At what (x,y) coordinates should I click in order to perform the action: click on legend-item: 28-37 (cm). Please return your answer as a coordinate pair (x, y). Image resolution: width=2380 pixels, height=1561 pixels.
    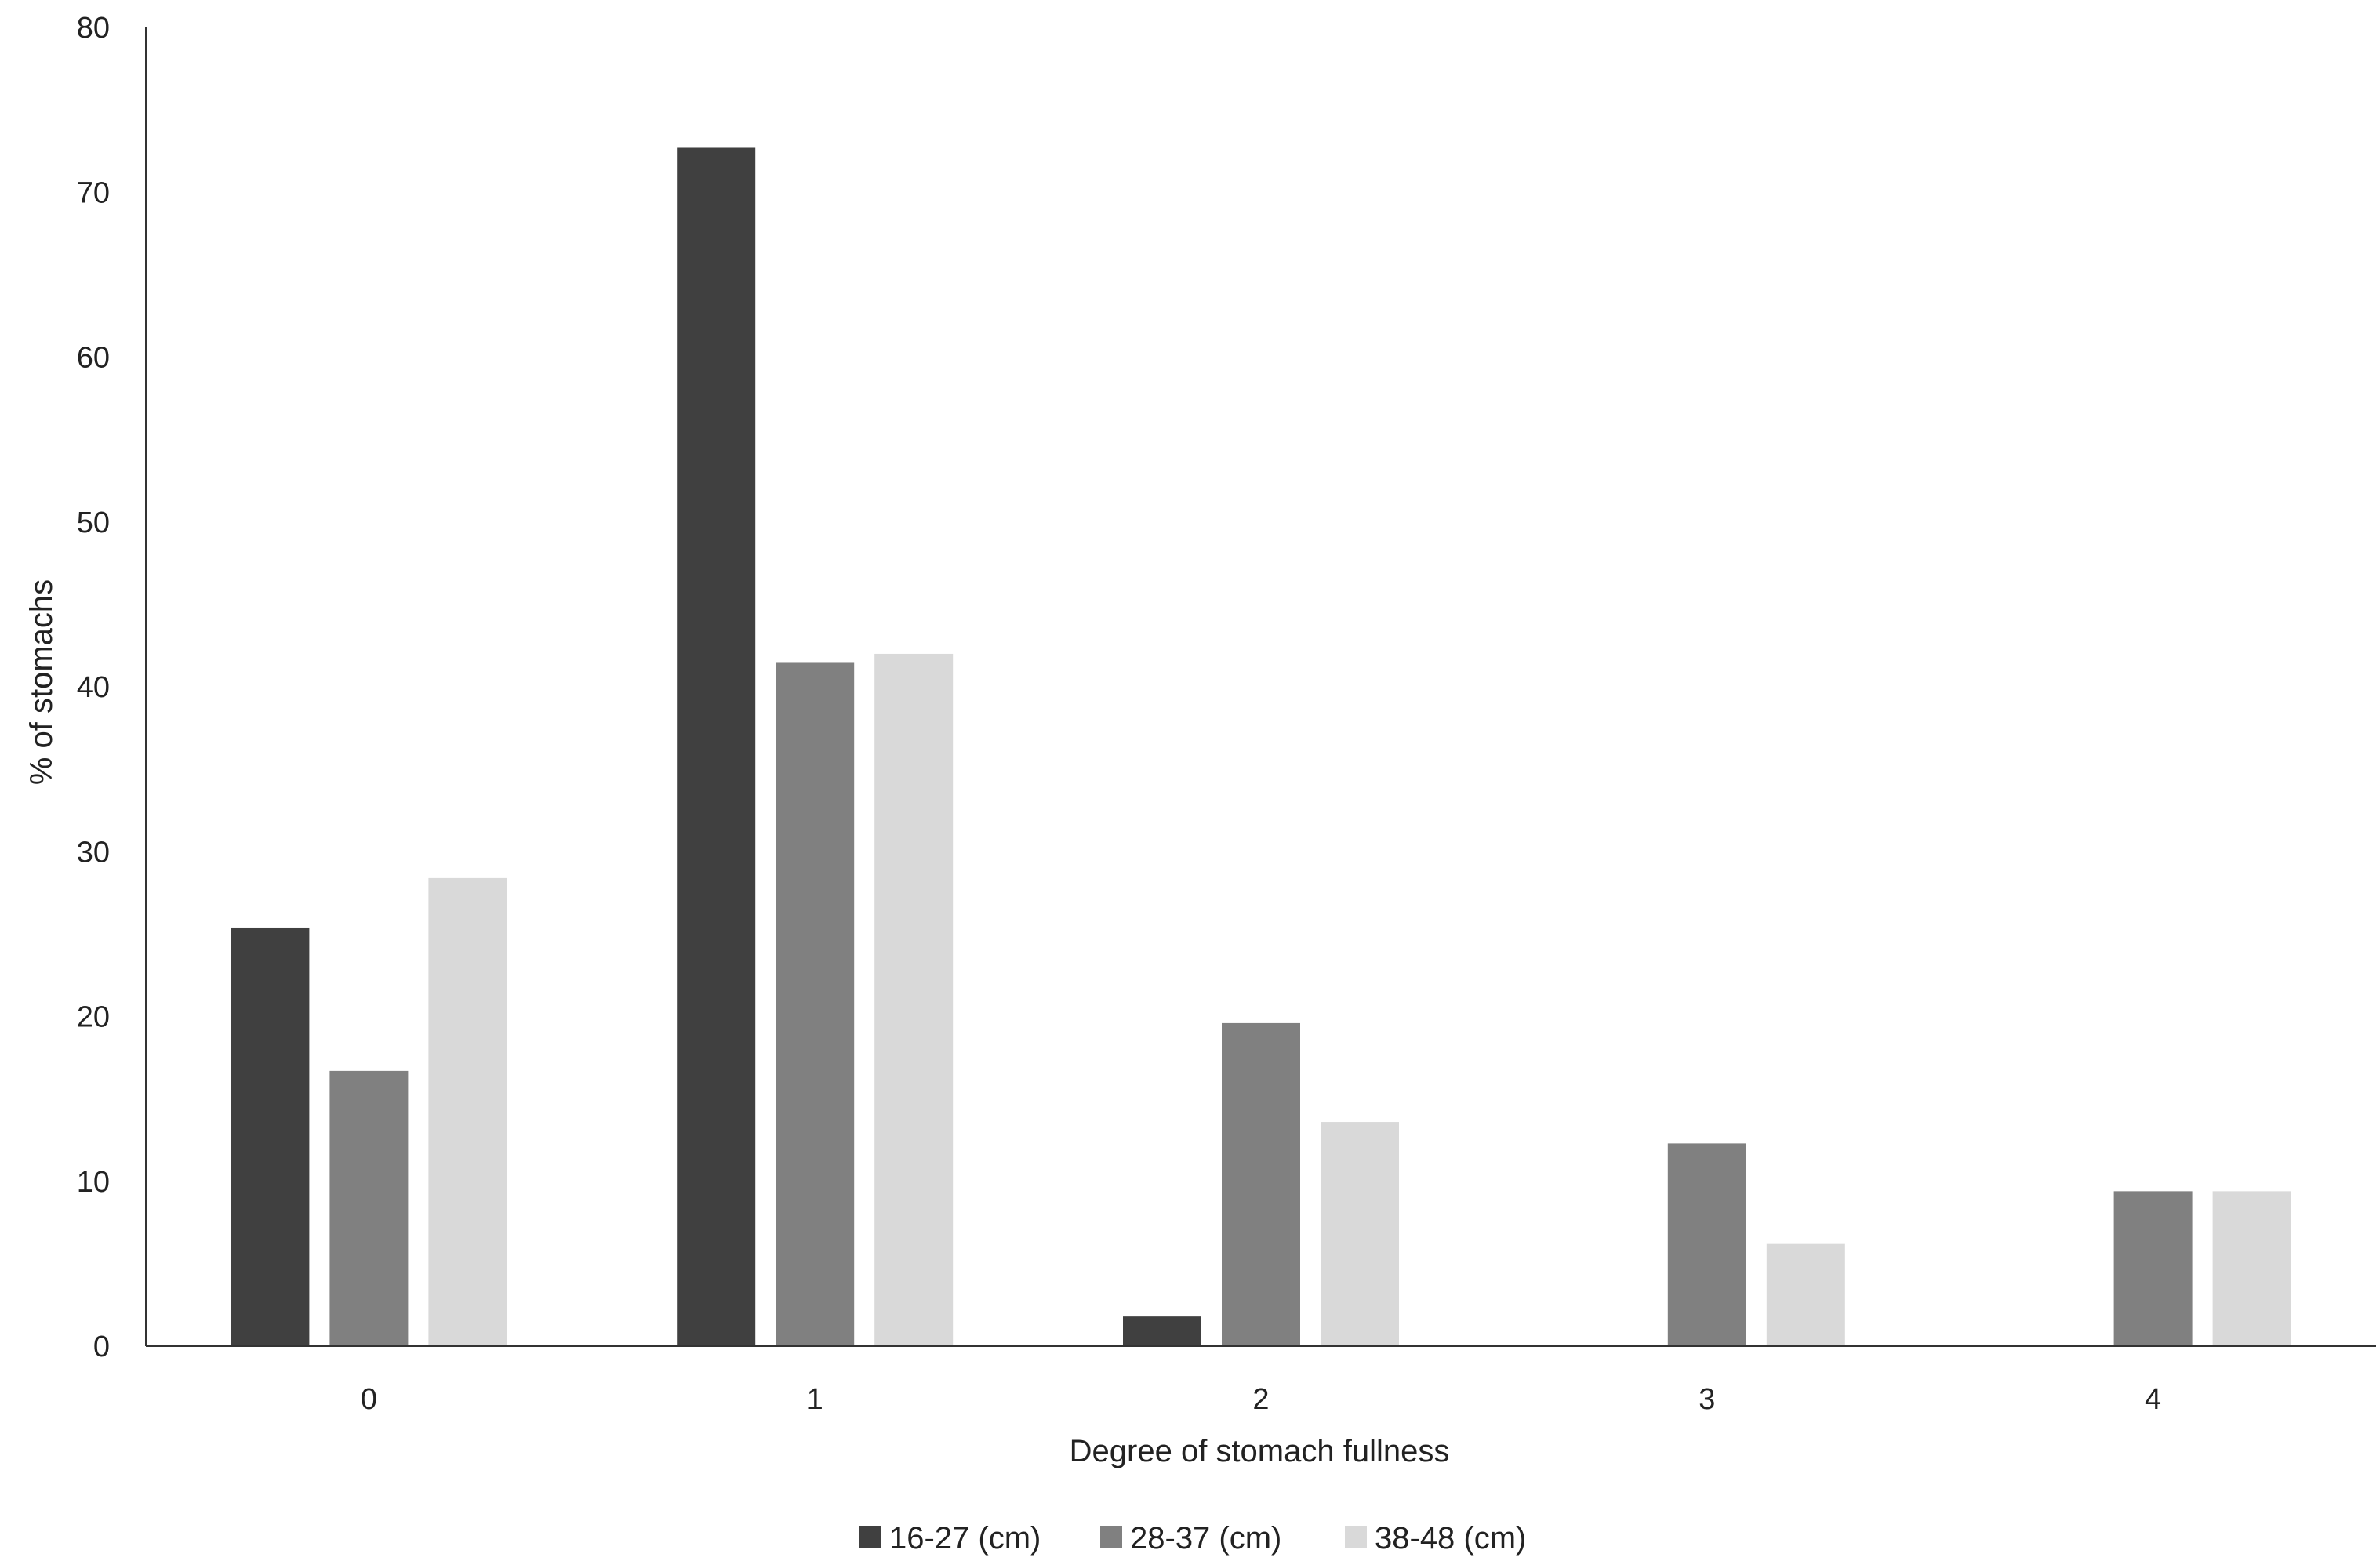
    Looking at the image, I should click on (1190, 1538).